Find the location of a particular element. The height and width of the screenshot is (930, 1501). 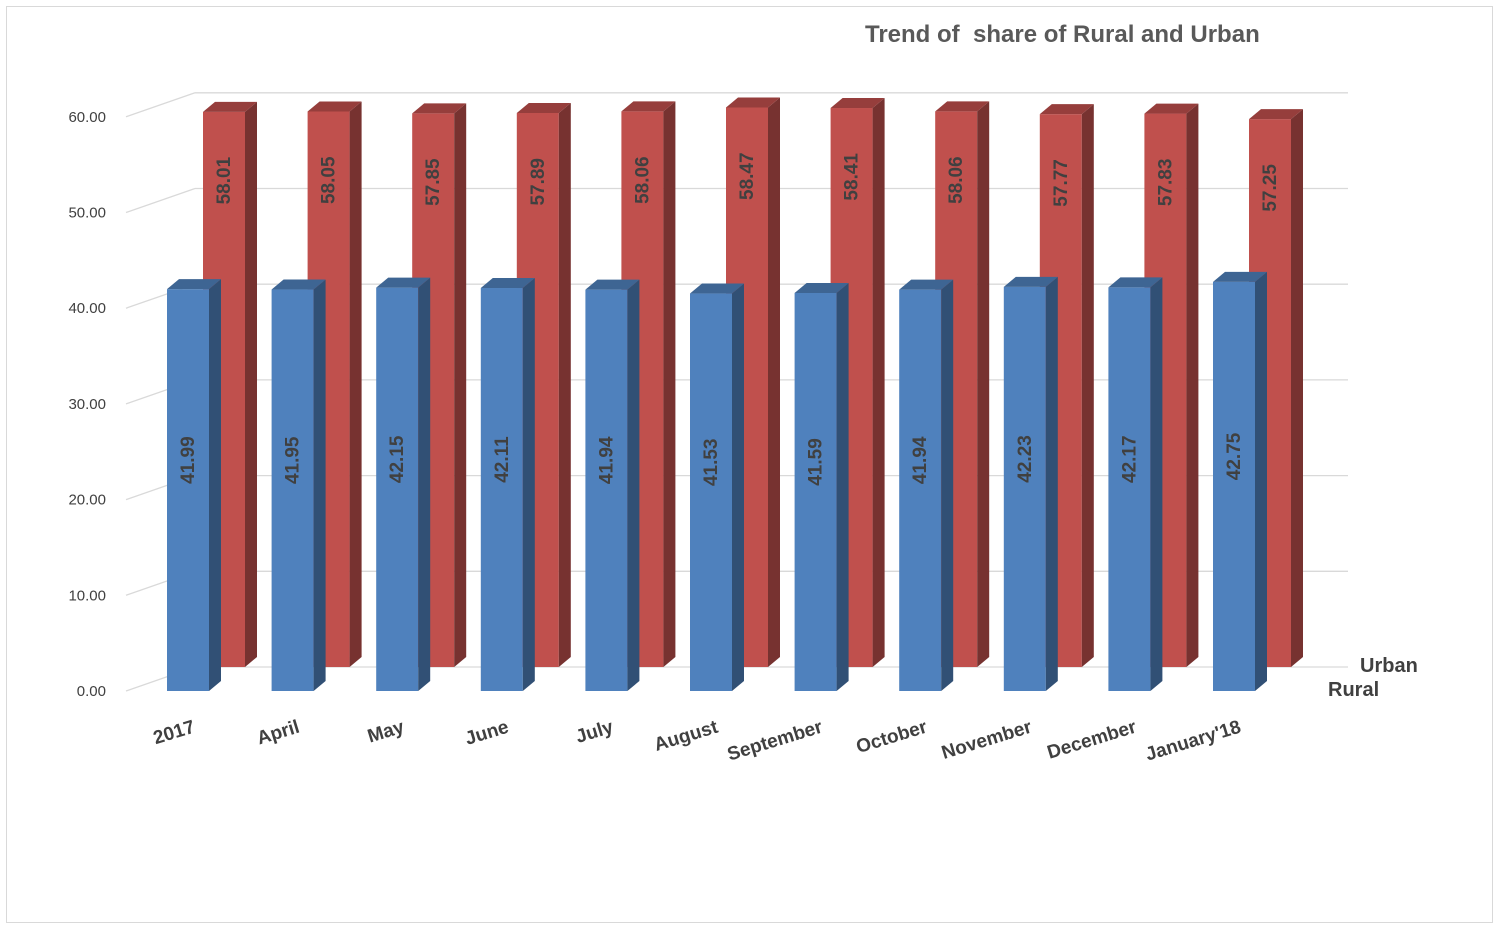

y-tick-label: 40.00 is located at coordinates (87, 308).